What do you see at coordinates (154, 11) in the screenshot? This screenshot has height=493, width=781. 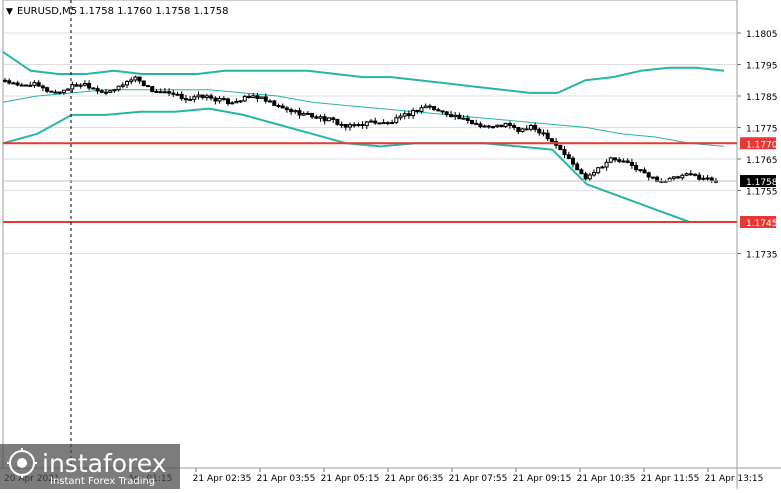 I see `ohlc-readout: 1.1758 1.1760 1.1758 1.1758` at bounding box center [154, 11].